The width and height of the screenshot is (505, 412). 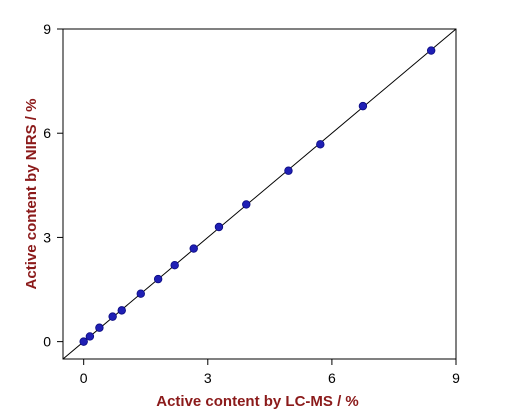 I want to click on x-tick-label: 0, so click(x=84, y=378).